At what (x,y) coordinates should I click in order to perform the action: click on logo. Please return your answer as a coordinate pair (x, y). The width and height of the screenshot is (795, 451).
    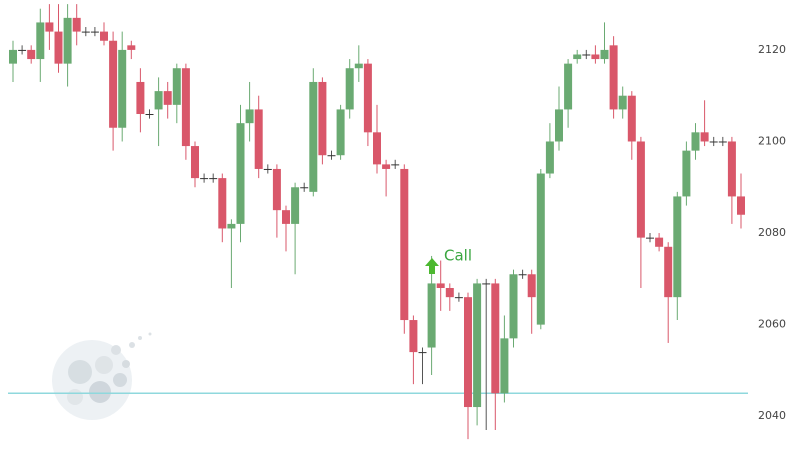
    Looking at the image, I should click on (102, 376).